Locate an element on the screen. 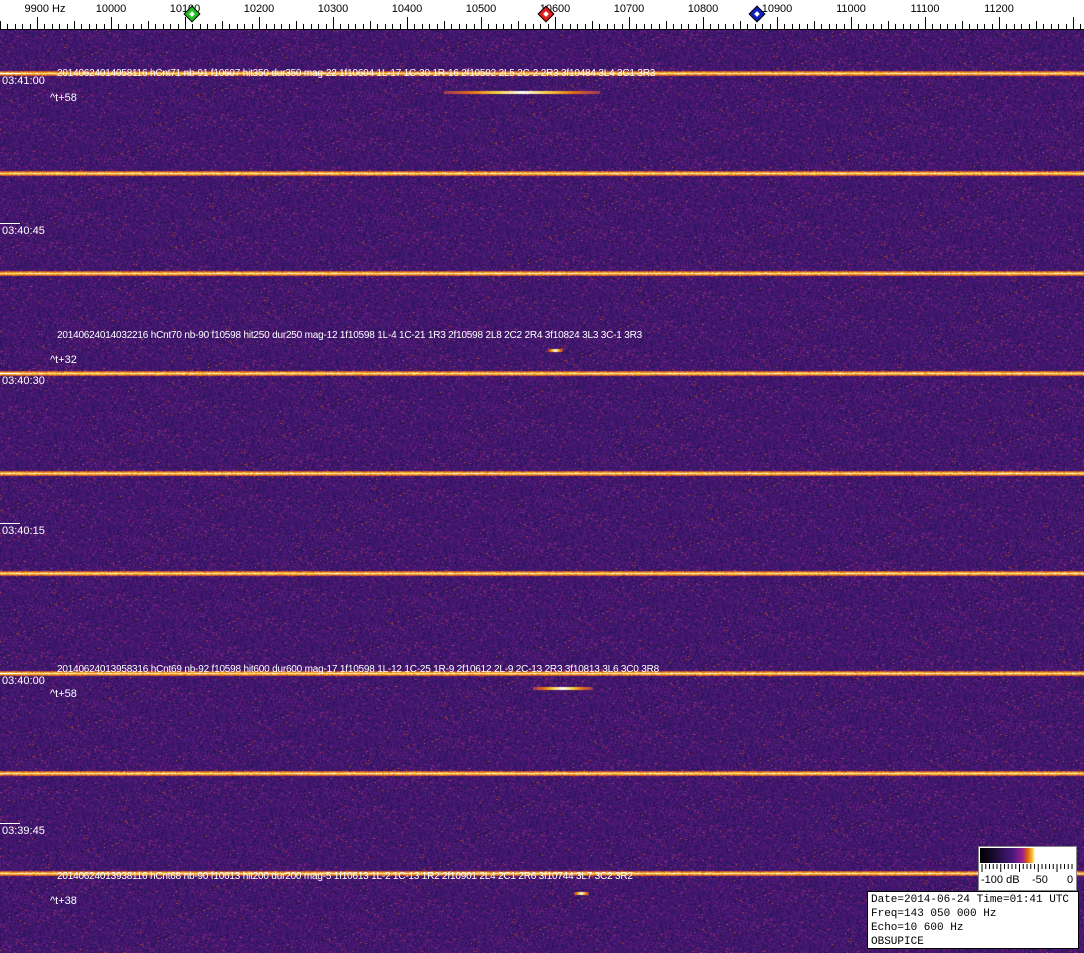 This screenshot has width=1084, height=953. time-label: 03:40:30 is located at coordinates (23, 381).